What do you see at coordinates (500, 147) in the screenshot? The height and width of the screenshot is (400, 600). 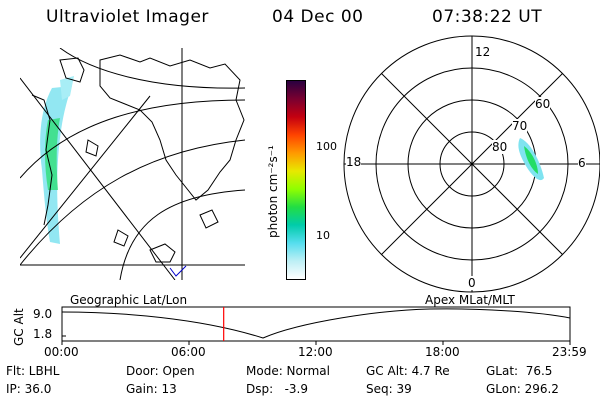 I see `lat-label-80: 80` at bounding box center [500, 147].